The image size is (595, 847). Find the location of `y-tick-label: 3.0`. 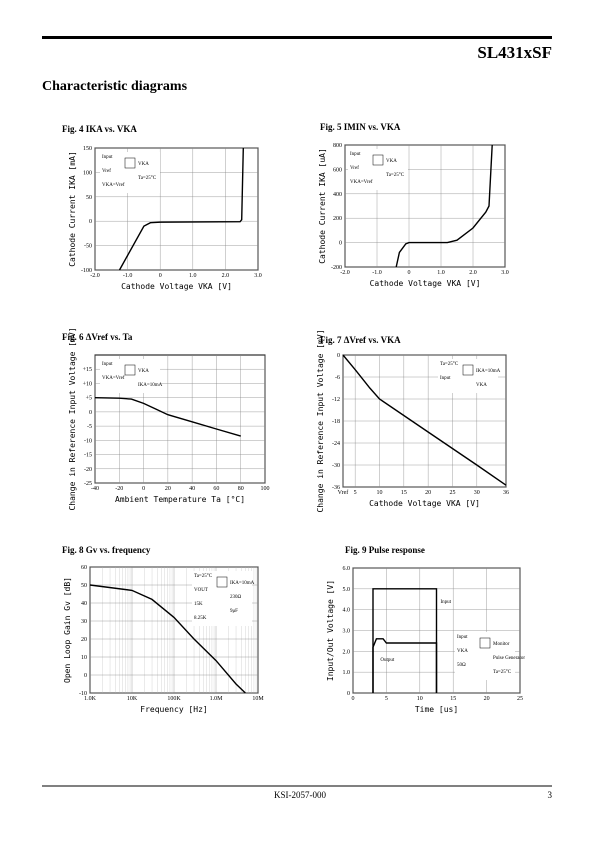

y-tick-label: 3.0 is located at coordinates (347, 632).